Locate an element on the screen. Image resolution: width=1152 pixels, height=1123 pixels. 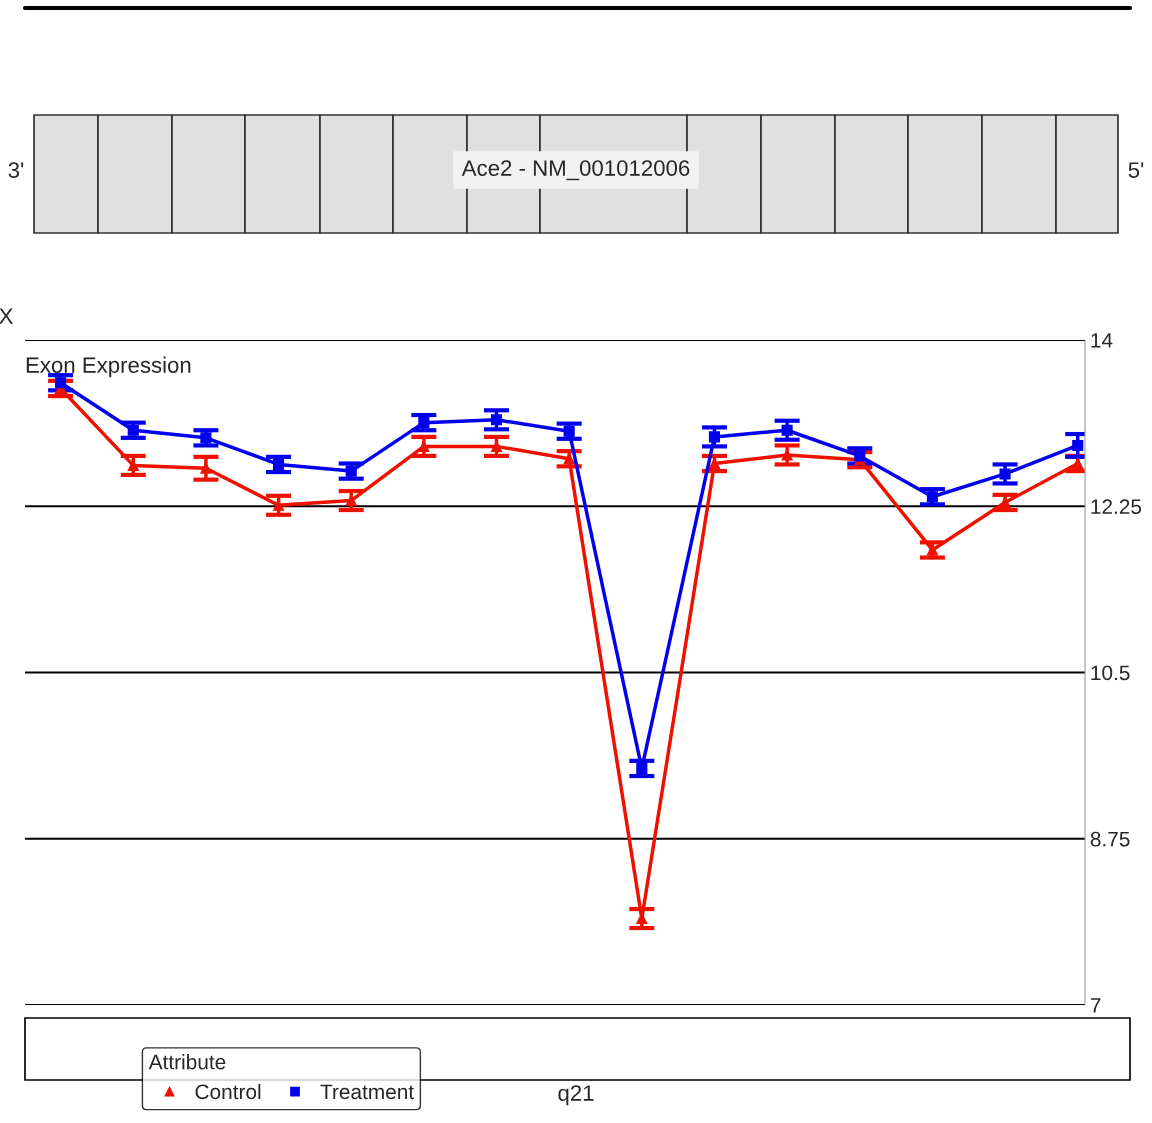
text: X is located at coordinates (6, 316).